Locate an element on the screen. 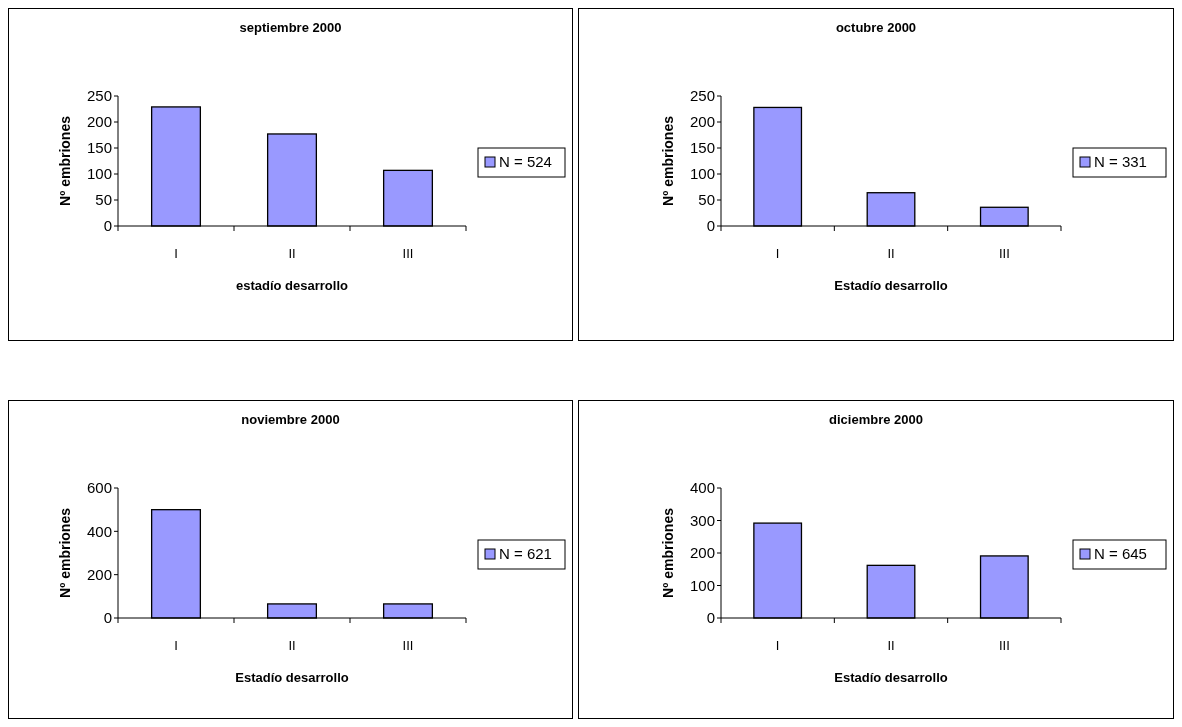 Image resolution: width=1182 pixels, height=727 pixels. chart-title: septiembre 2000 is located at coordinates (290, 27).